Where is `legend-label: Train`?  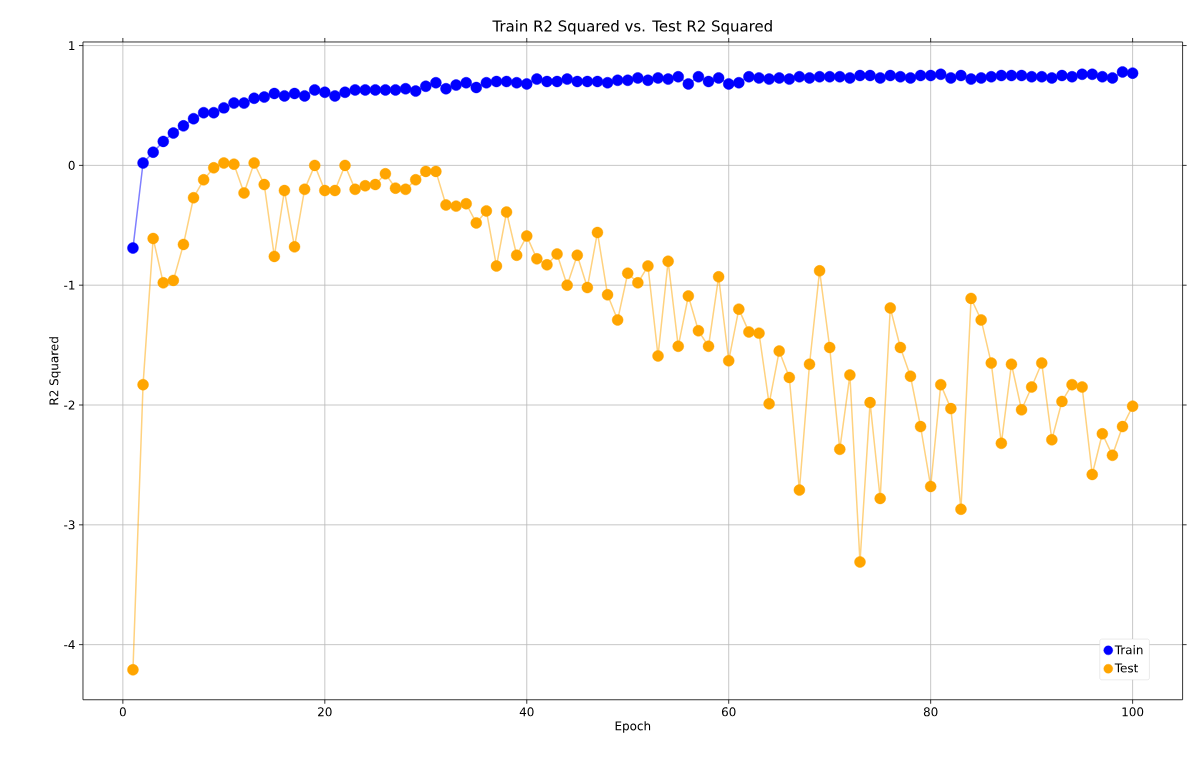 legend-label: Train is located at coordinates (1128, 650).